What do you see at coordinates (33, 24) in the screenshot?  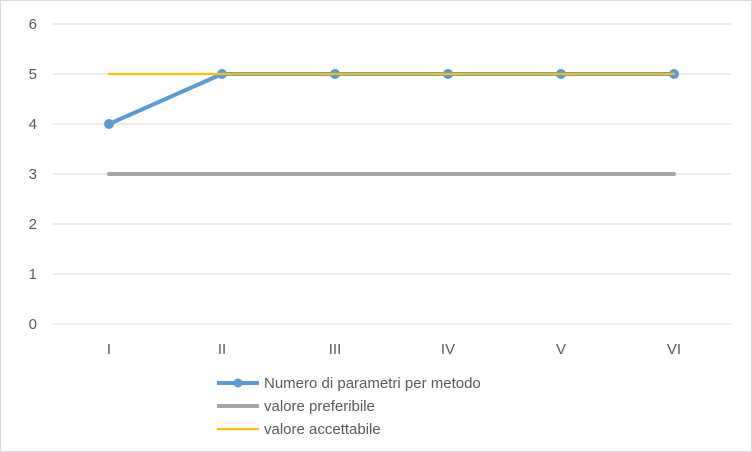 I see `y-tick-label: 6` at bounding box center [33, 24].